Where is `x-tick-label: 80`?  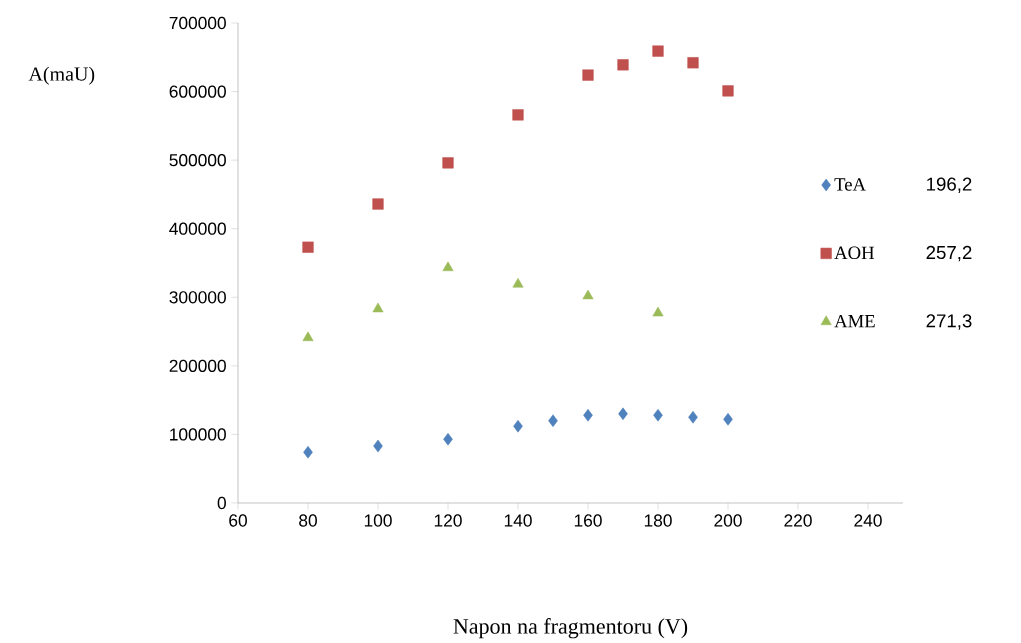
x-tick-label: 80 is located at coordinates (308, 520).